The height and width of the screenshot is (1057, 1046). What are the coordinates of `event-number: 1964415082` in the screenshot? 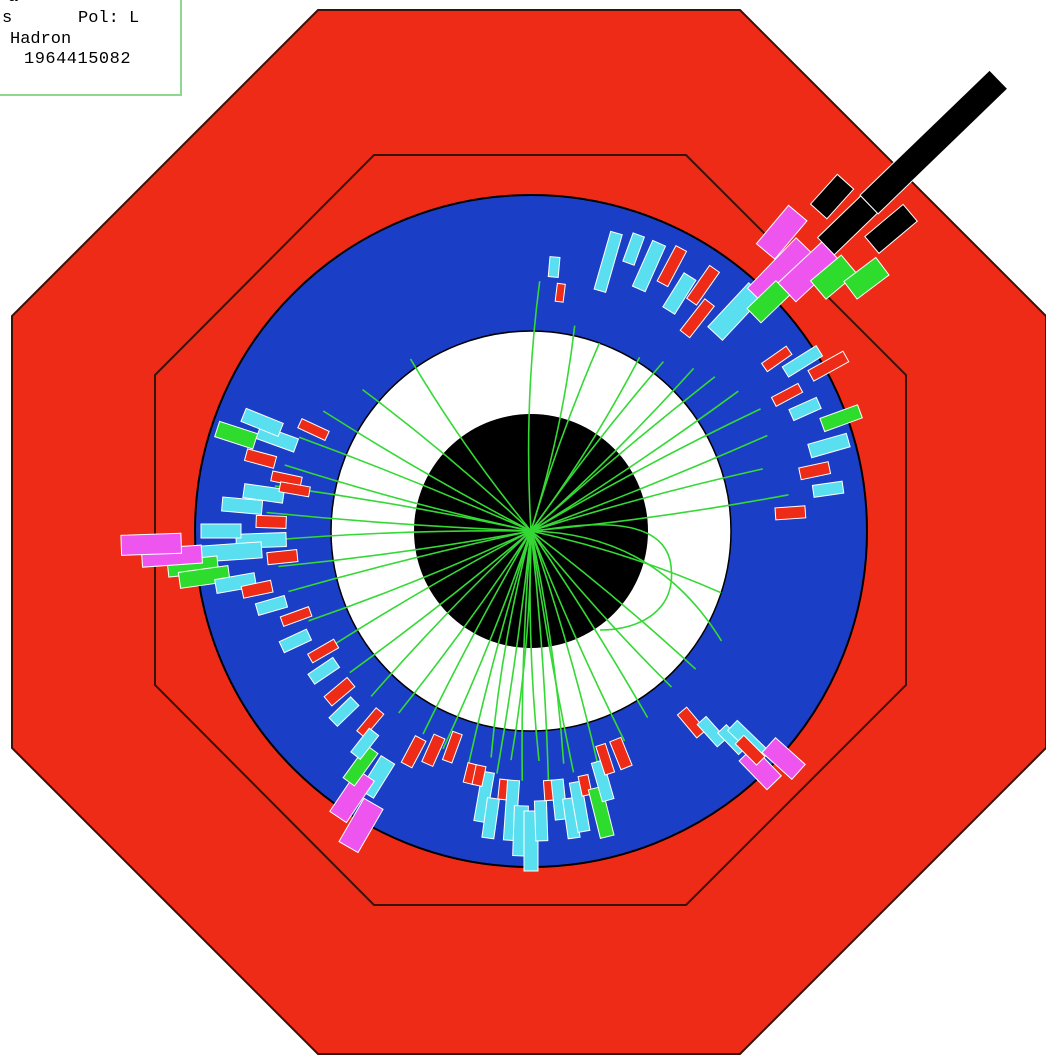 It's located at (78, 59).